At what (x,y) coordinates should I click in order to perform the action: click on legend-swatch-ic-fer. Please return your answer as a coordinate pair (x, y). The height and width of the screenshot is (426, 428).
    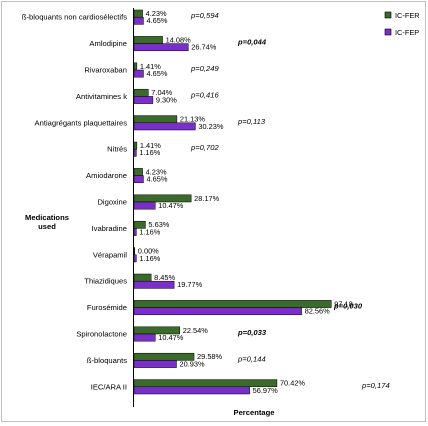
    Looking at the image, I should click on (388, 15).